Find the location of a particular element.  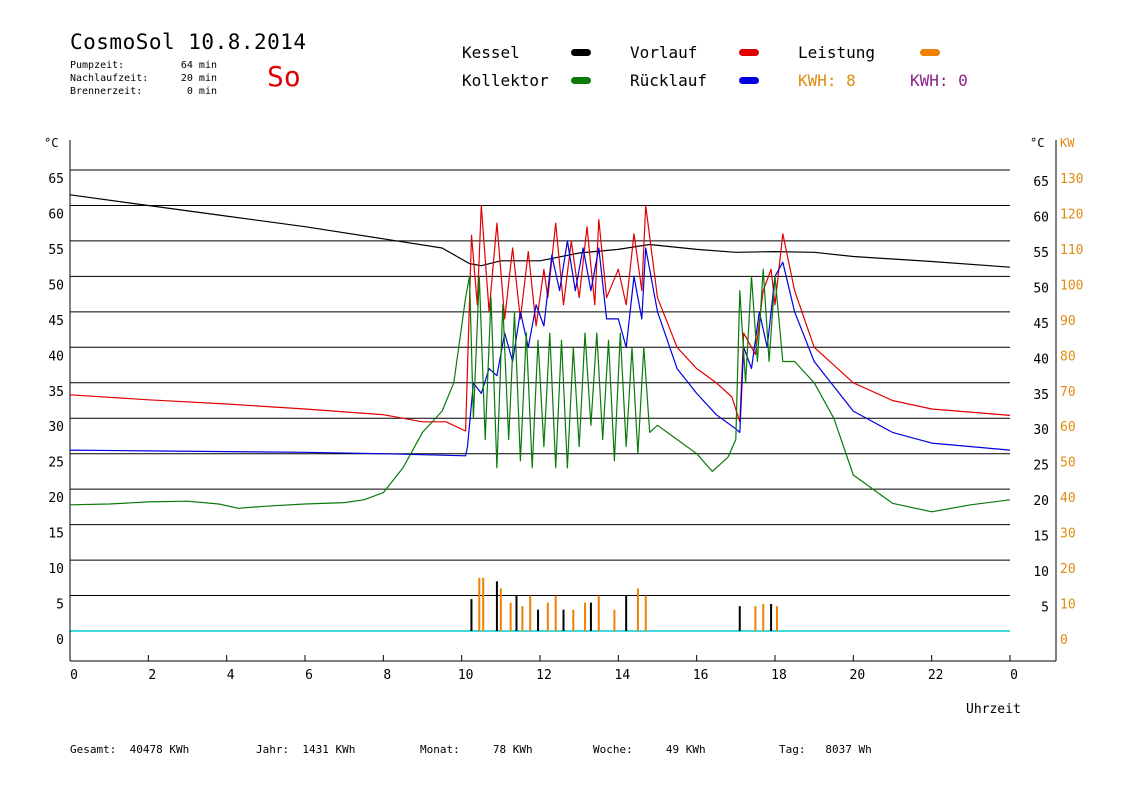

y-tick-label-left: 65 is located at coordinates (56, 179).